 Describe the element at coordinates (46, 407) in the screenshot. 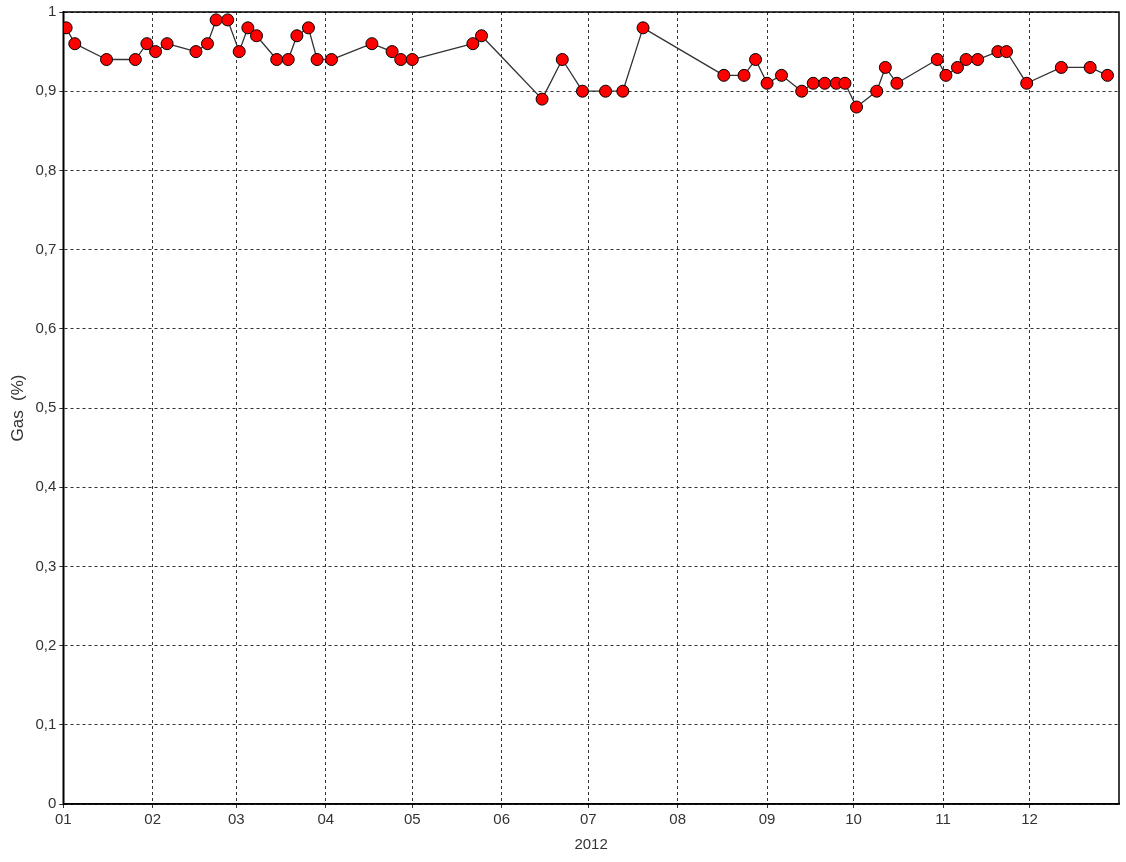

I see `y-tick-label: 0,5` at that location.